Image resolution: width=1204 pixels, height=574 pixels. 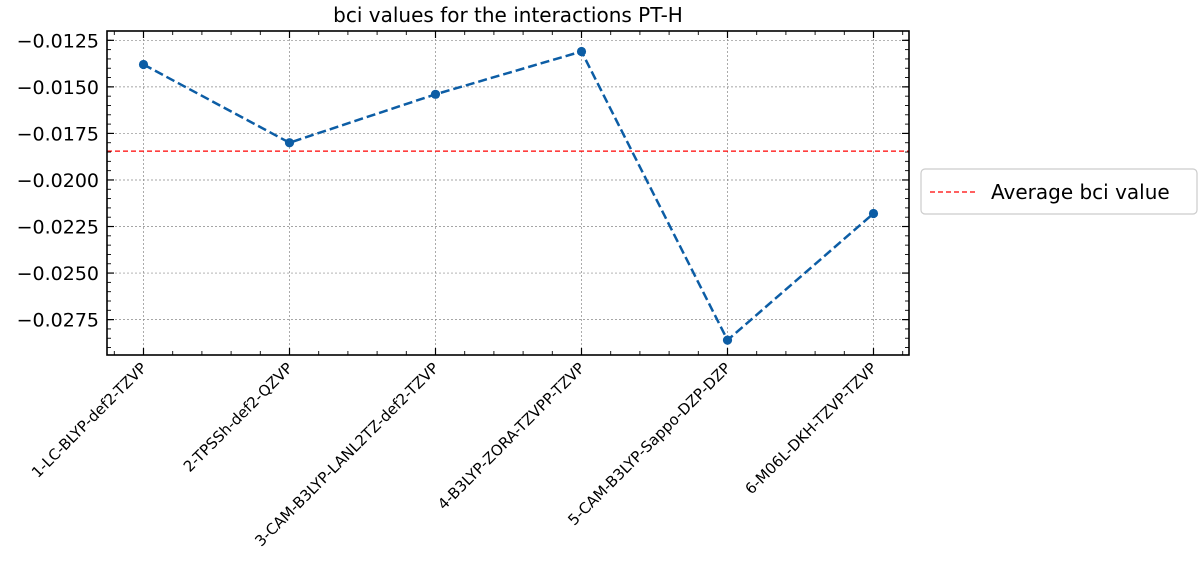 I want to click on chart-title: bci values for the interactions PT-H, so click(x=508, y=15).